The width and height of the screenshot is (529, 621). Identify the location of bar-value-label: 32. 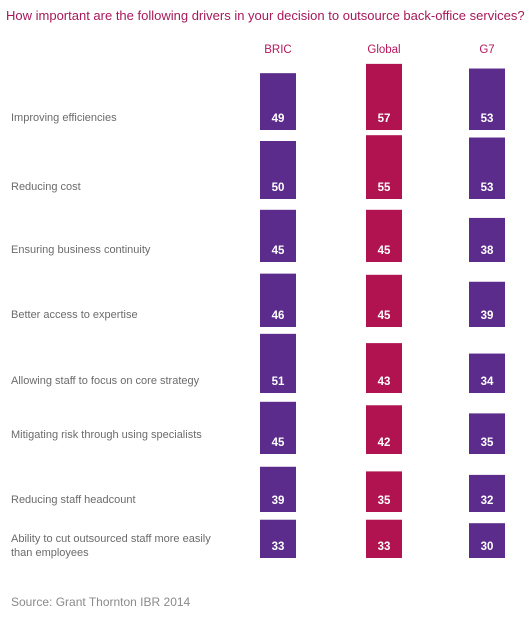
(487, 501).